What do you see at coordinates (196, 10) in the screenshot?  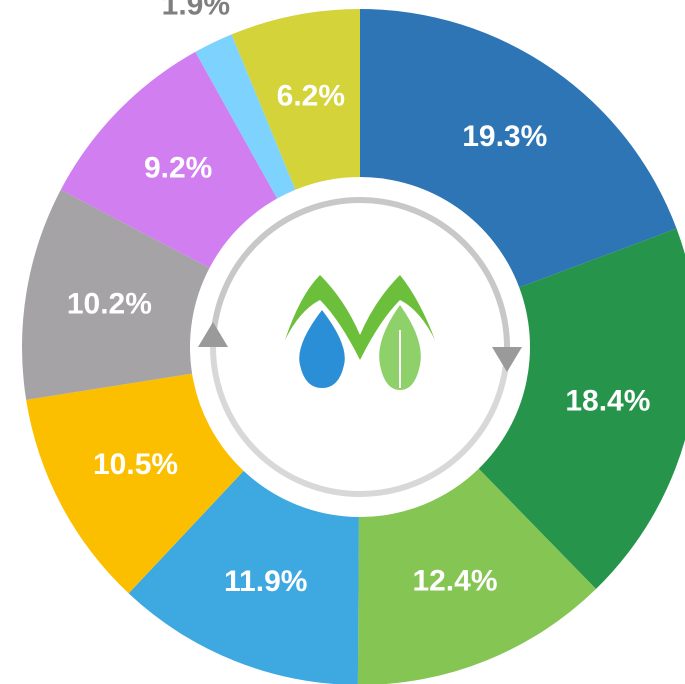 I see `data-label: 1.9%` at bounding box center [196, 10].